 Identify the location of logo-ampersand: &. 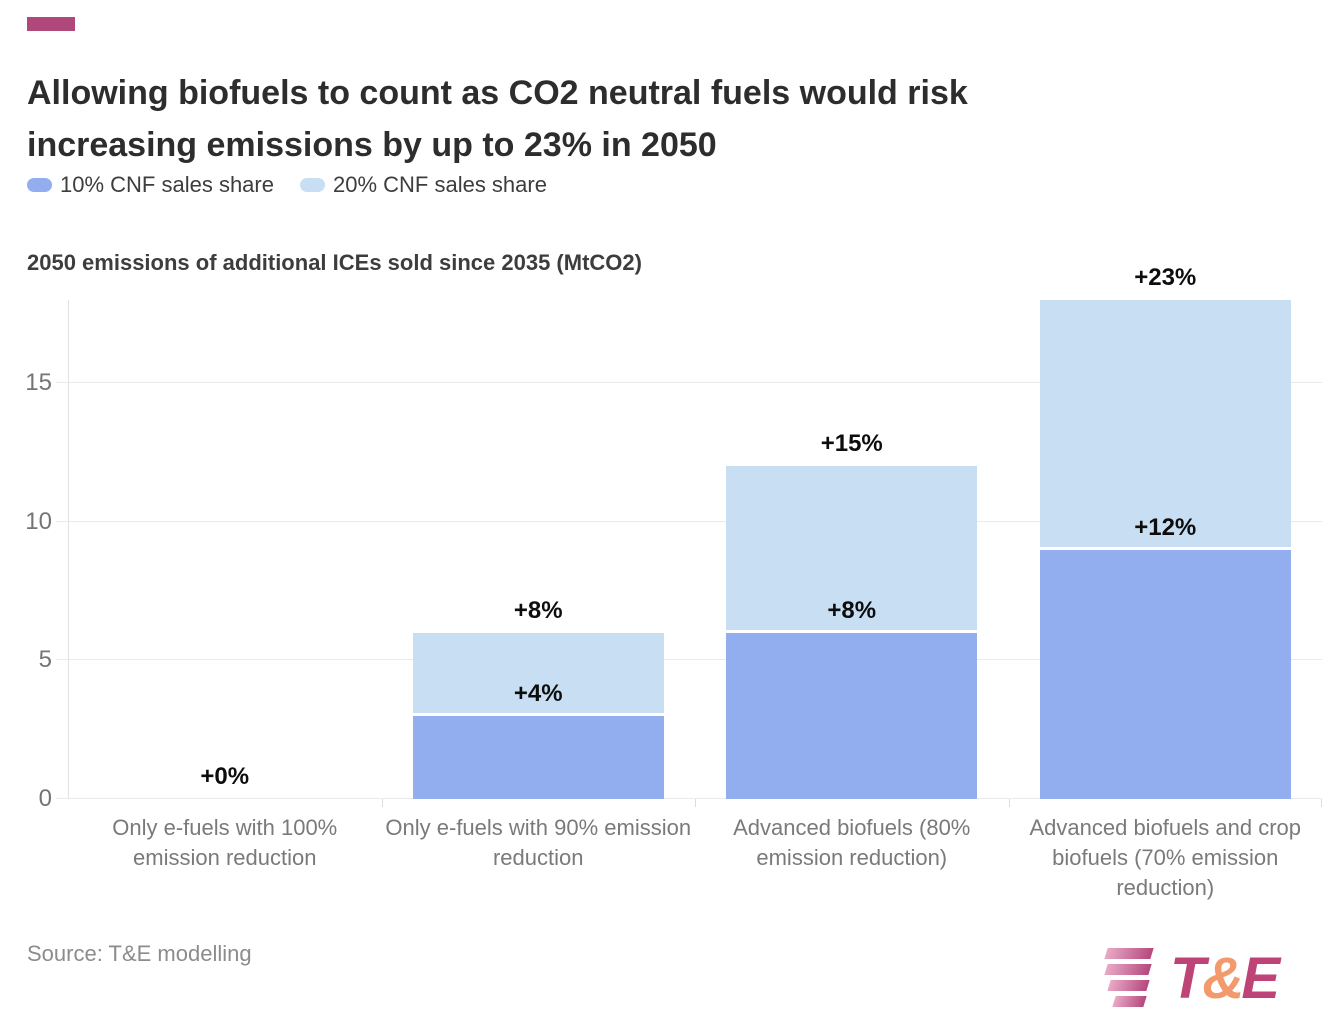
(1223, 978).